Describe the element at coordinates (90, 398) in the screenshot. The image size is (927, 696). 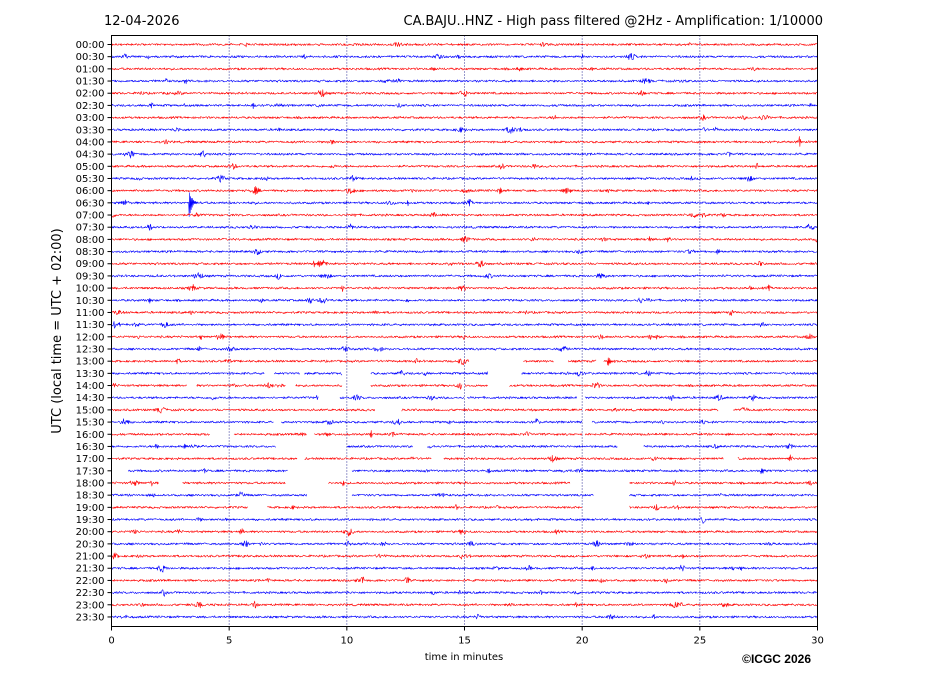
I see `y-tick-label: 14:30` at that location.